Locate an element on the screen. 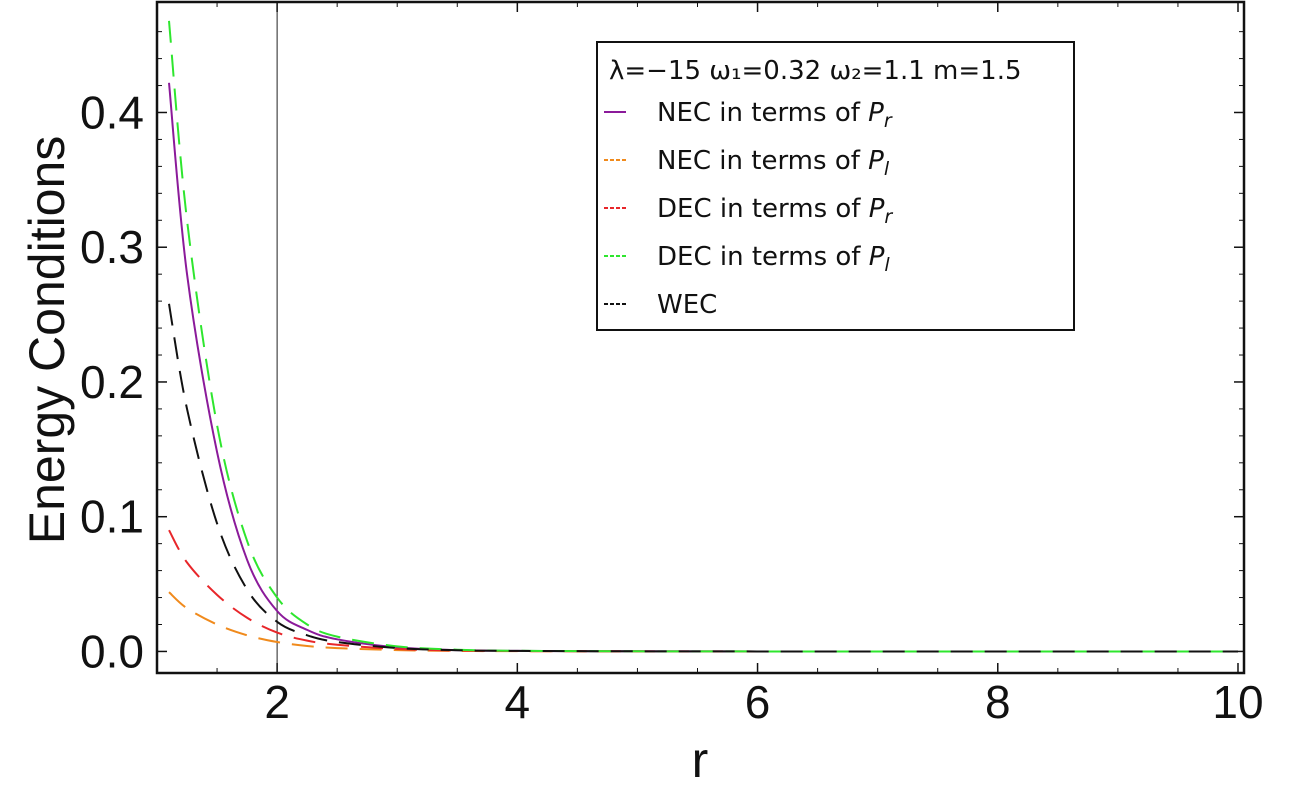 The width and height of the screenshot is (1300, 811). legend-box is located at coordinates (835, 186).